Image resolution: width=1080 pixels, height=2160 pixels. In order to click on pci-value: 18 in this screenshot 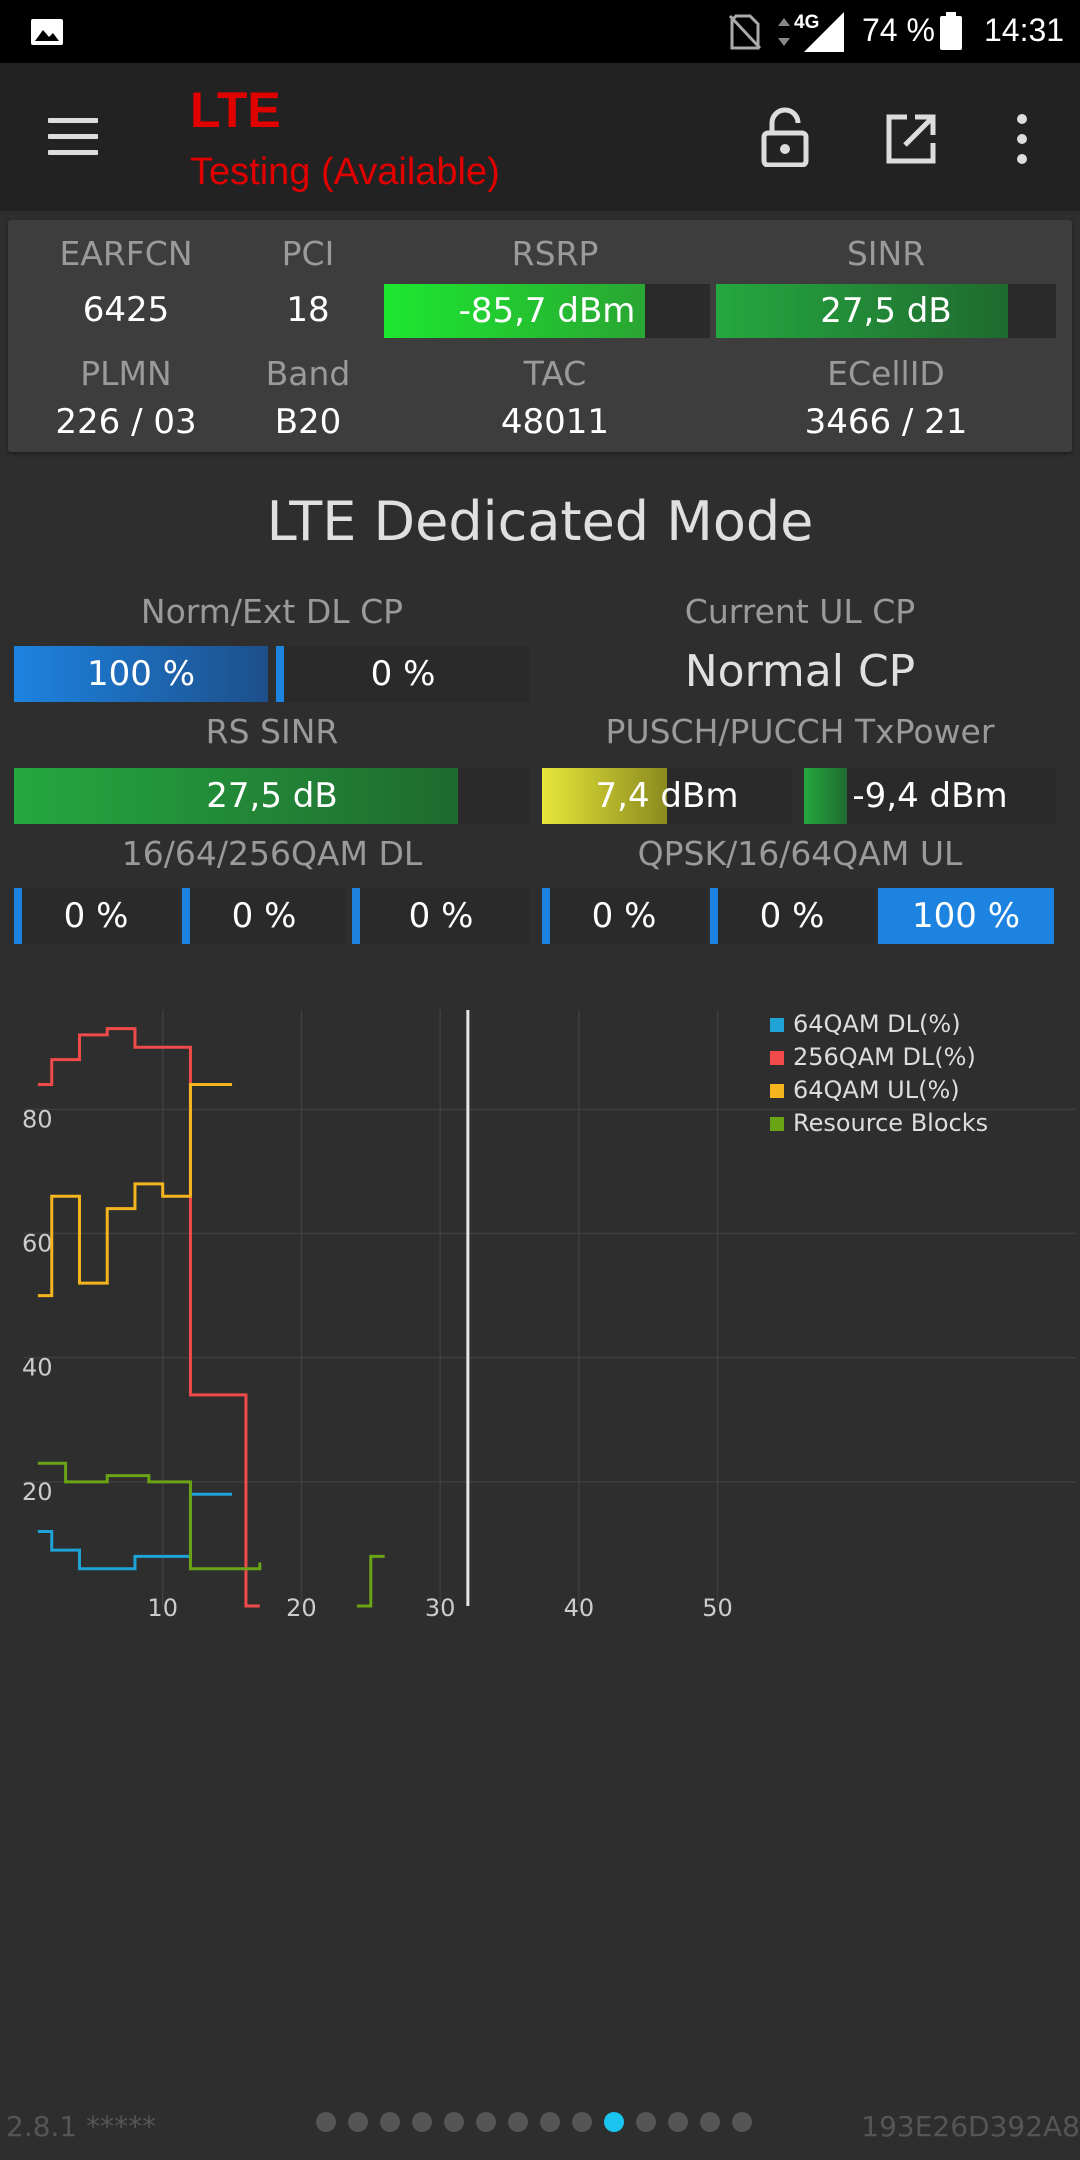, I will do `click(308, 310)`.